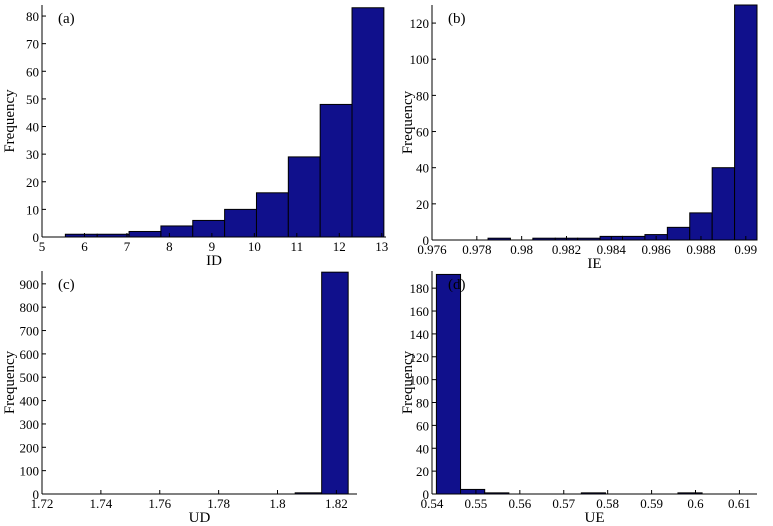 The width and height of the screenshot is (773, 526). Describe the element at coordinates (566, 249) in the screenshot. I see `x-tick-label: 0.982` at that location.